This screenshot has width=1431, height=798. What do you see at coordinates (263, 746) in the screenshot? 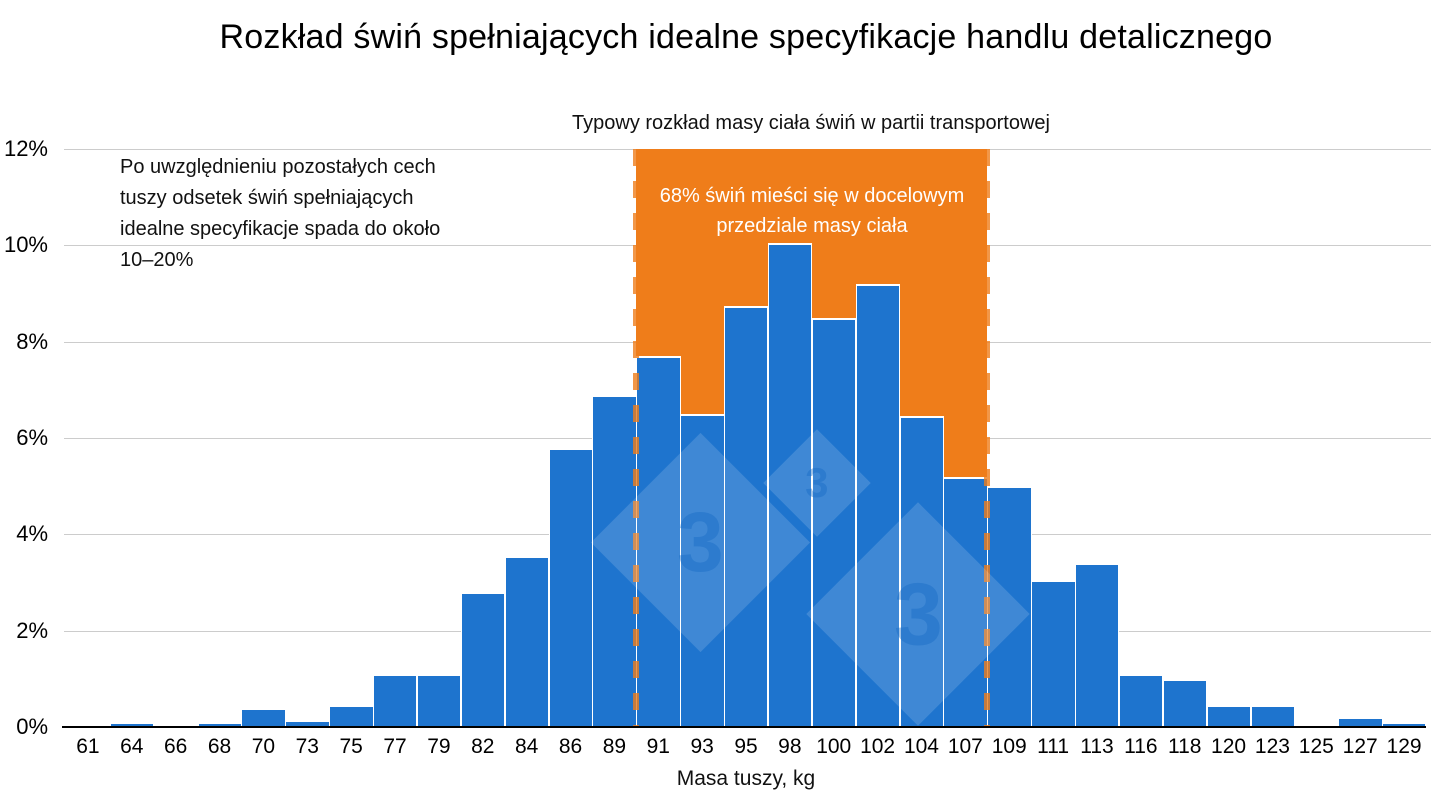
I see `x-tick-label: 70` at bounding box center [263, 746].